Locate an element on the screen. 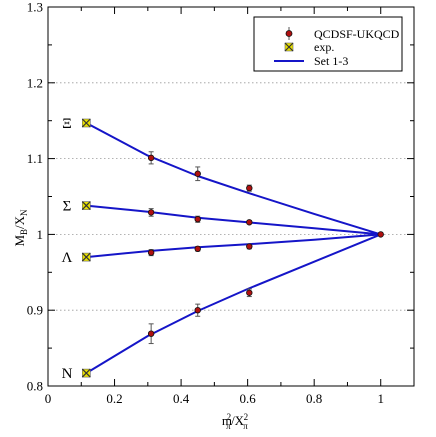 The height and width of the screenshot is (437, 436). baryon-label: N is located at coordinates (67, 374).